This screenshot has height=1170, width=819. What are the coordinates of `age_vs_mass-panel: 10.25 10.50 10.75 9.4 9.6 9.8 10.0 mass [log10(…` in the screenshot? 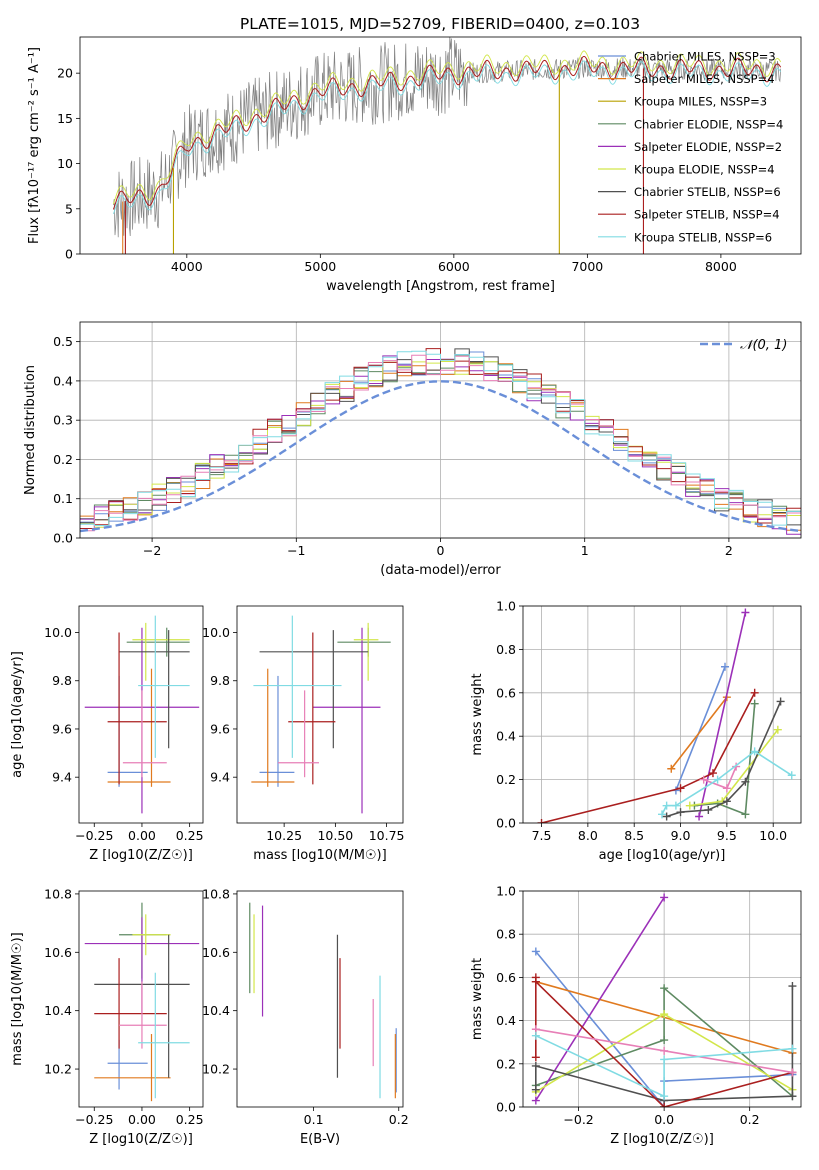 It's located at (303, 734).